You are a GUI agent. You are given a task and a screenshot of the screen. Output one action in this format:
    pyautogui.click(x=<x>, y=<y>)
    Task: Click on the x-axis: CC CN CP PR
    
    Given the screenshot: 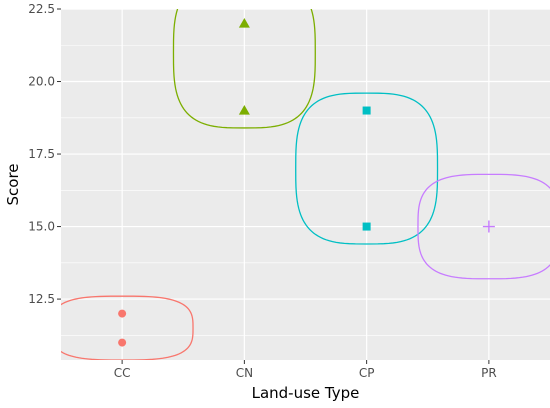 What is the action you would take?
    pyautogui.click(x=305, y=370)
    